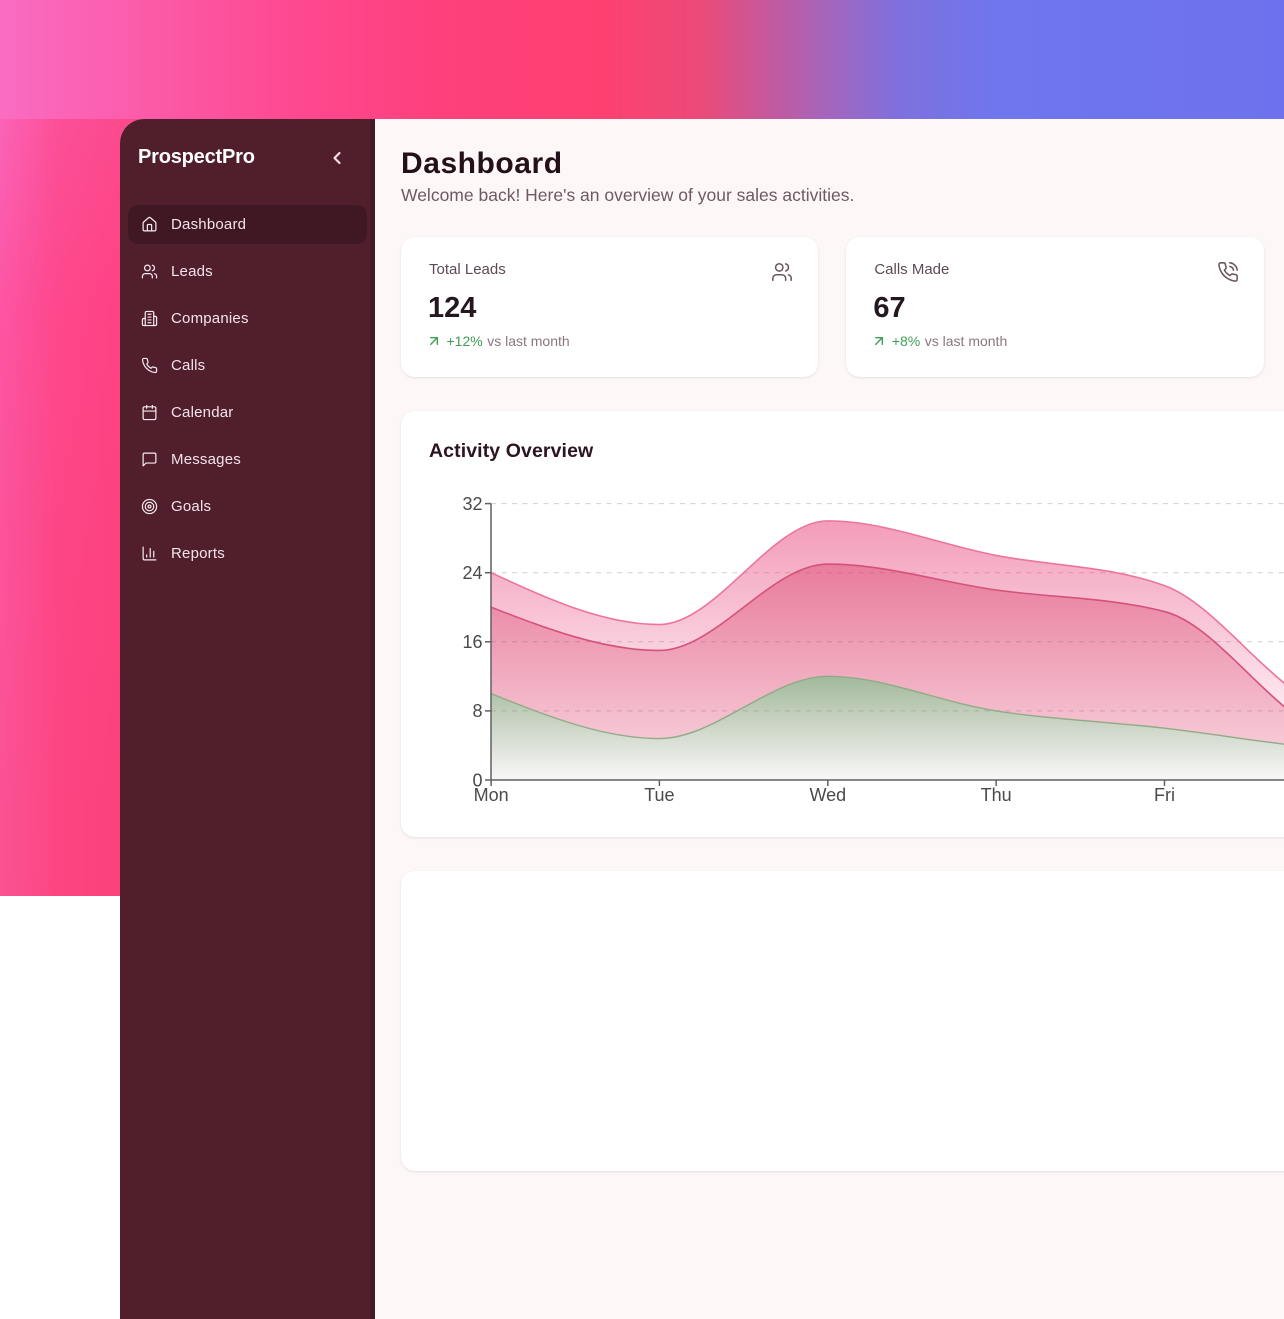  Describe the element at coordinates (477, 780) in the screenshot. I see `svg-text: 0` at that location.